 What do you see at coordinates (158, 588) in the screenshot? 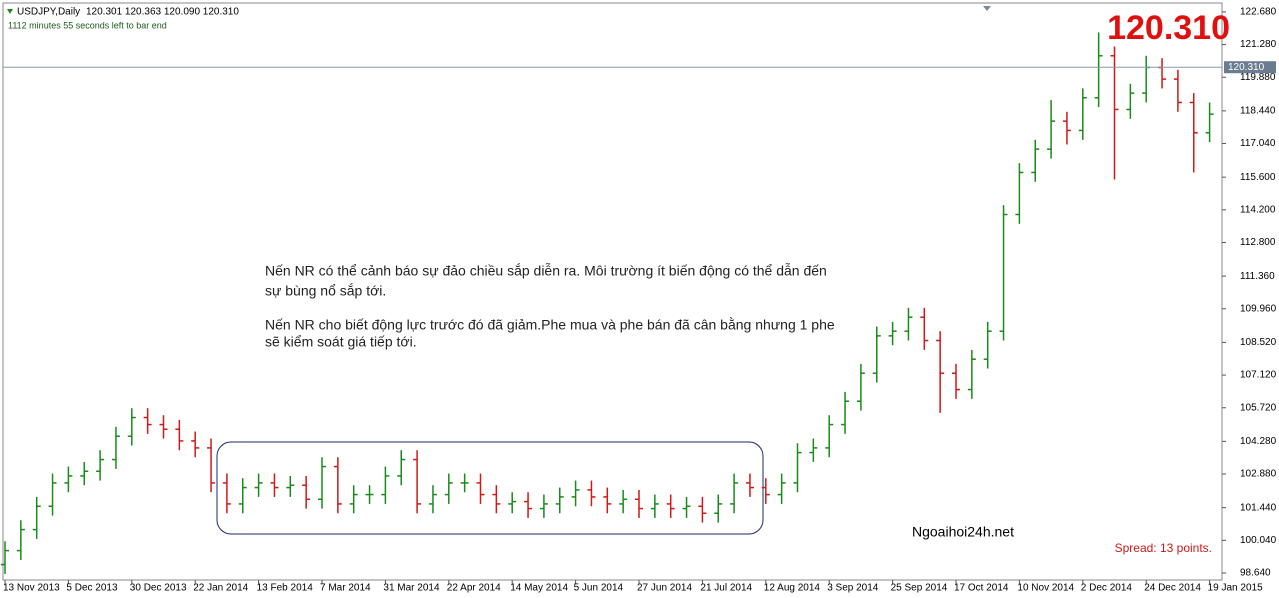
I see `x-tick-label: 30 Dec 2013` at bounding box center [158, 588].